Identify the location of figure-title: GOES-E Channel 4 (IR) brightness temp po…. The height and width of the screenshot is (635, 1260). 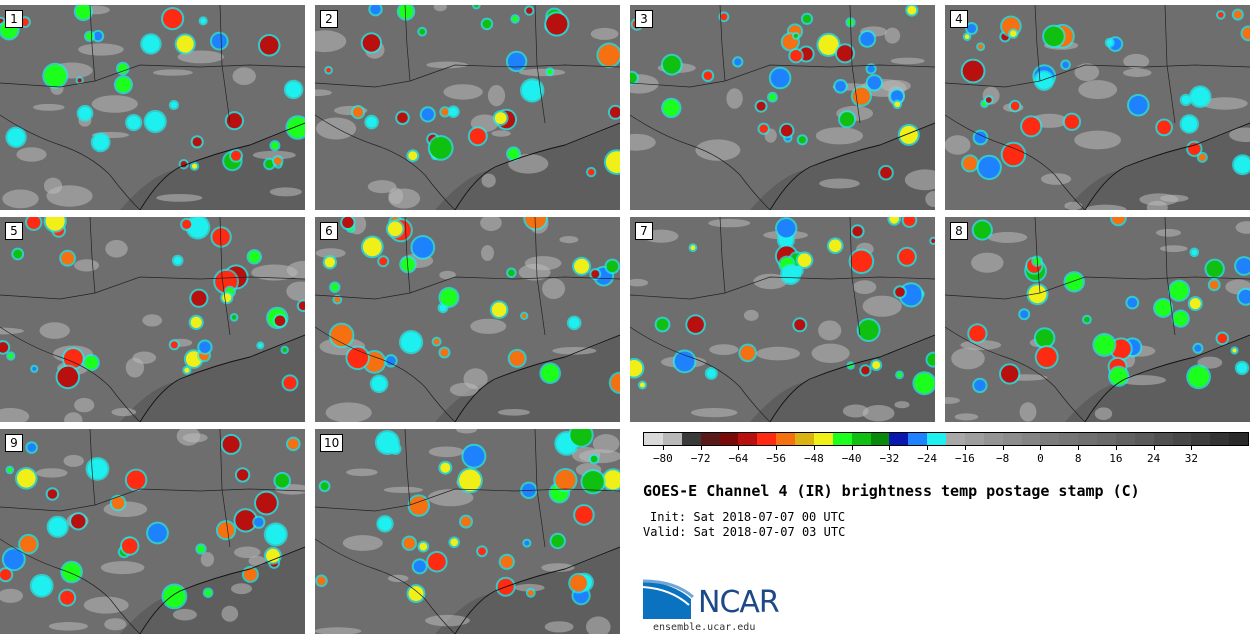
(891, 491).